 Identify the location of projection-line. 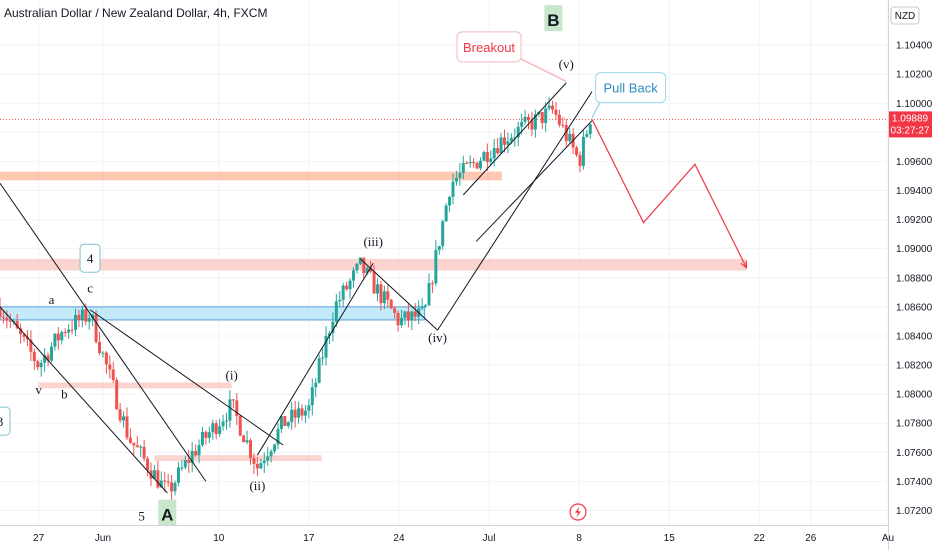
(669, 193).